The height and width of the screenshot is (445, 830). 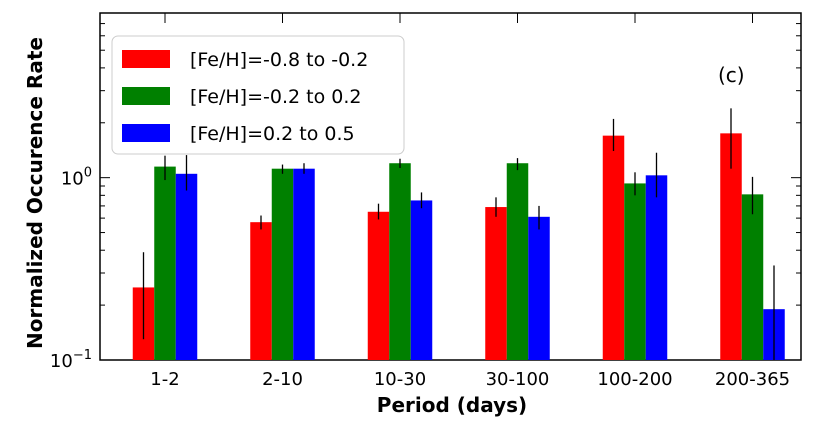 I want to click on x-tick-label: 10-30, so click(x=400, y=379).